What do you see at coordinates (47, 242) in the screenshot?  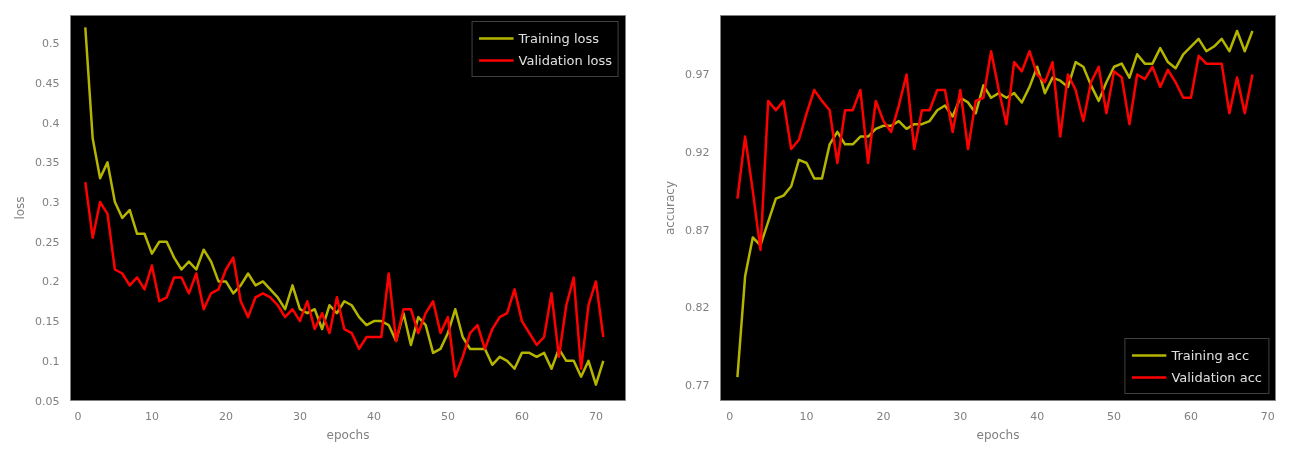 I see `y-tick-label: 0.25` at bounding box center [47, 242].